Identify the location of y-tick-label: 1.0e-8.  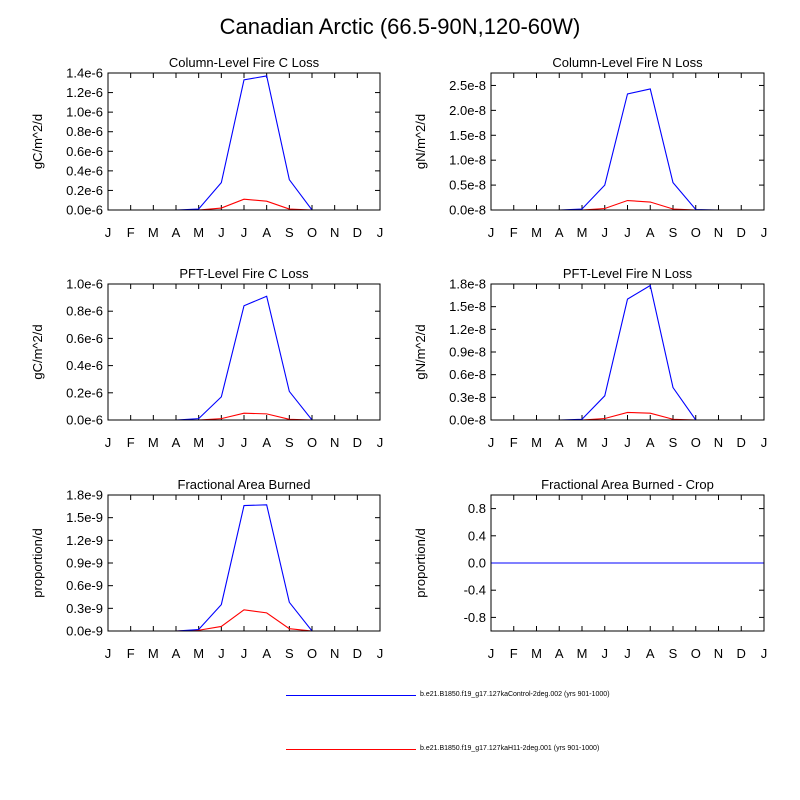
(467, 160).